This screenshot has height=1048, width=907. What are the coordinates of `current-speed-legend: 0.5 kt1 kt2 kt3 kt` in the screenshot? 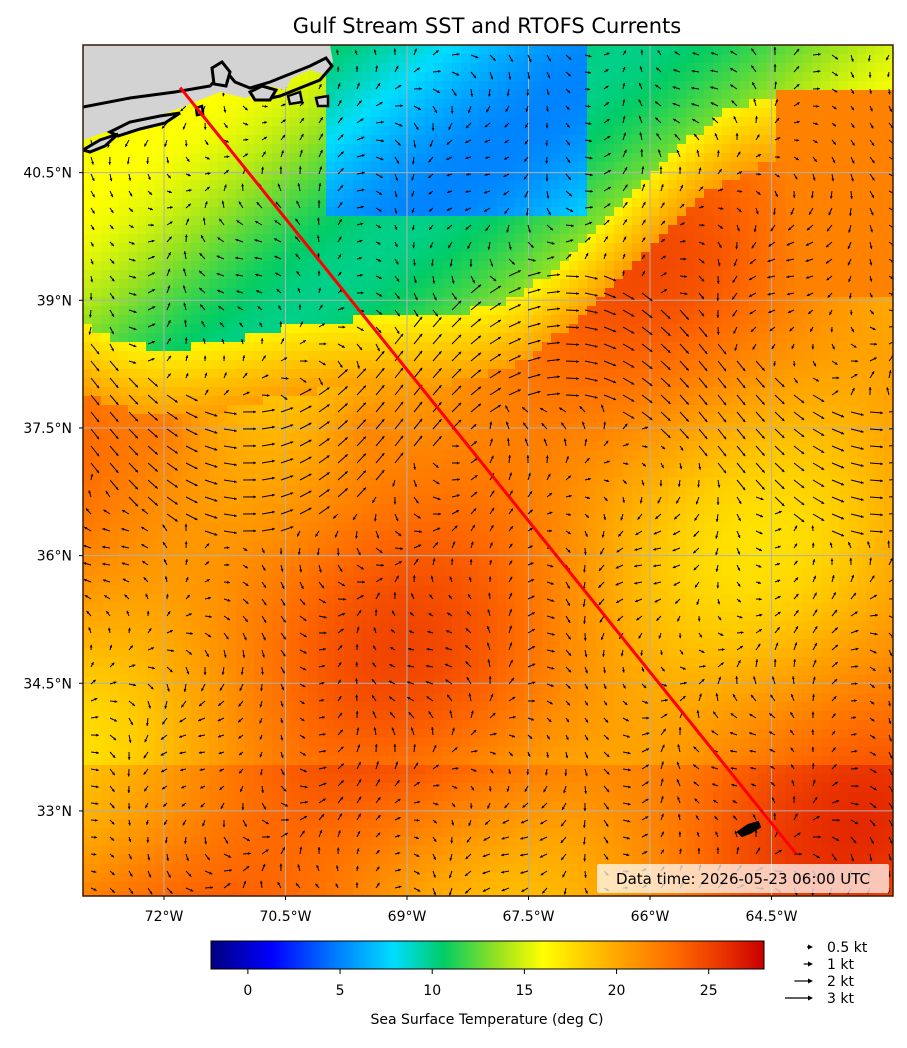 It's located at (826, 973).